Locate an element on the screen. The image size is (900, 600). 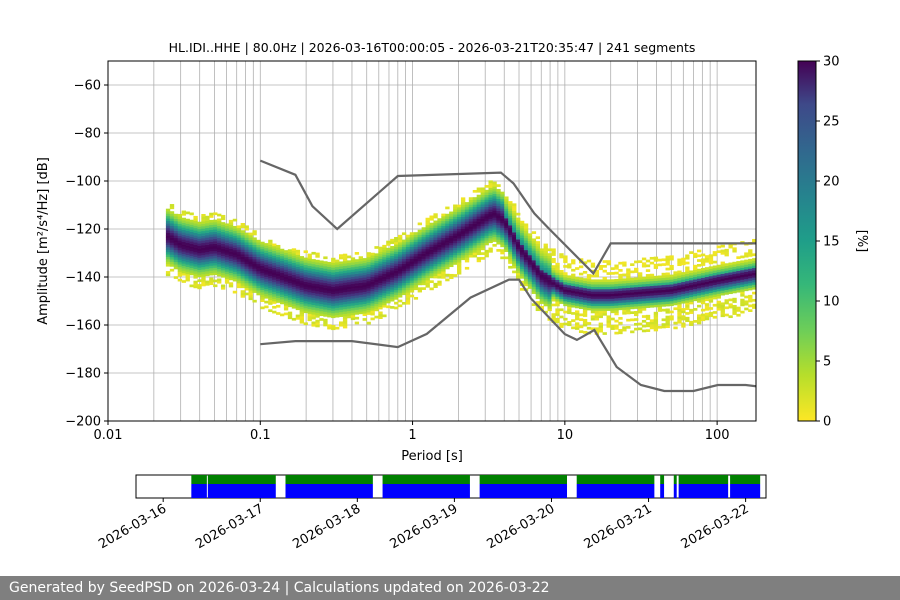
timeline-segments is located at coordinates (476, 486).